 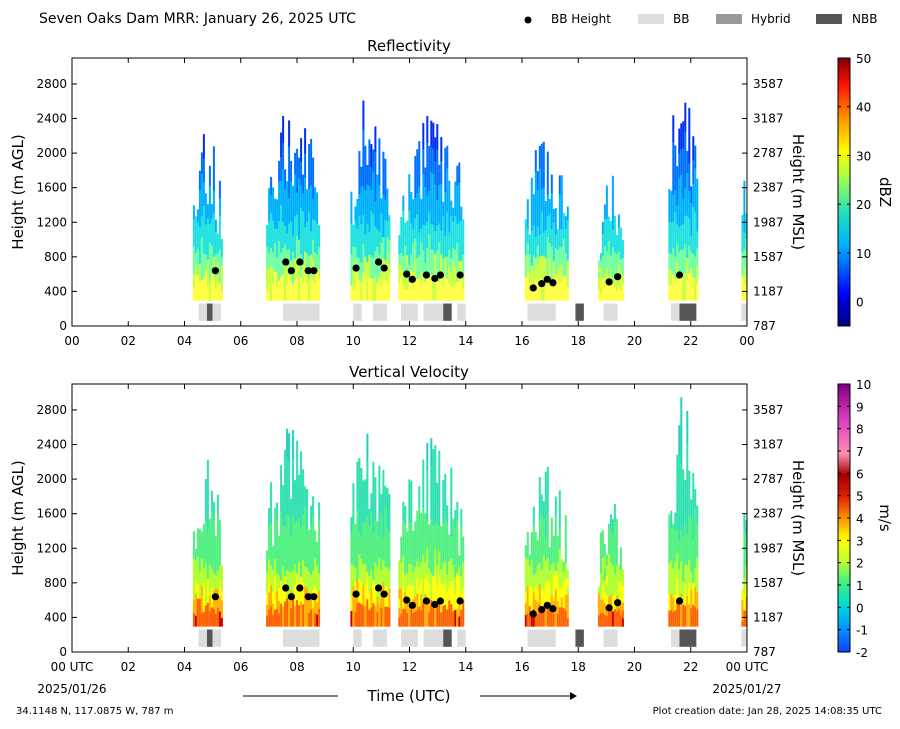 I want to click on legend-bb-swatch, so click(x=651, y=19).